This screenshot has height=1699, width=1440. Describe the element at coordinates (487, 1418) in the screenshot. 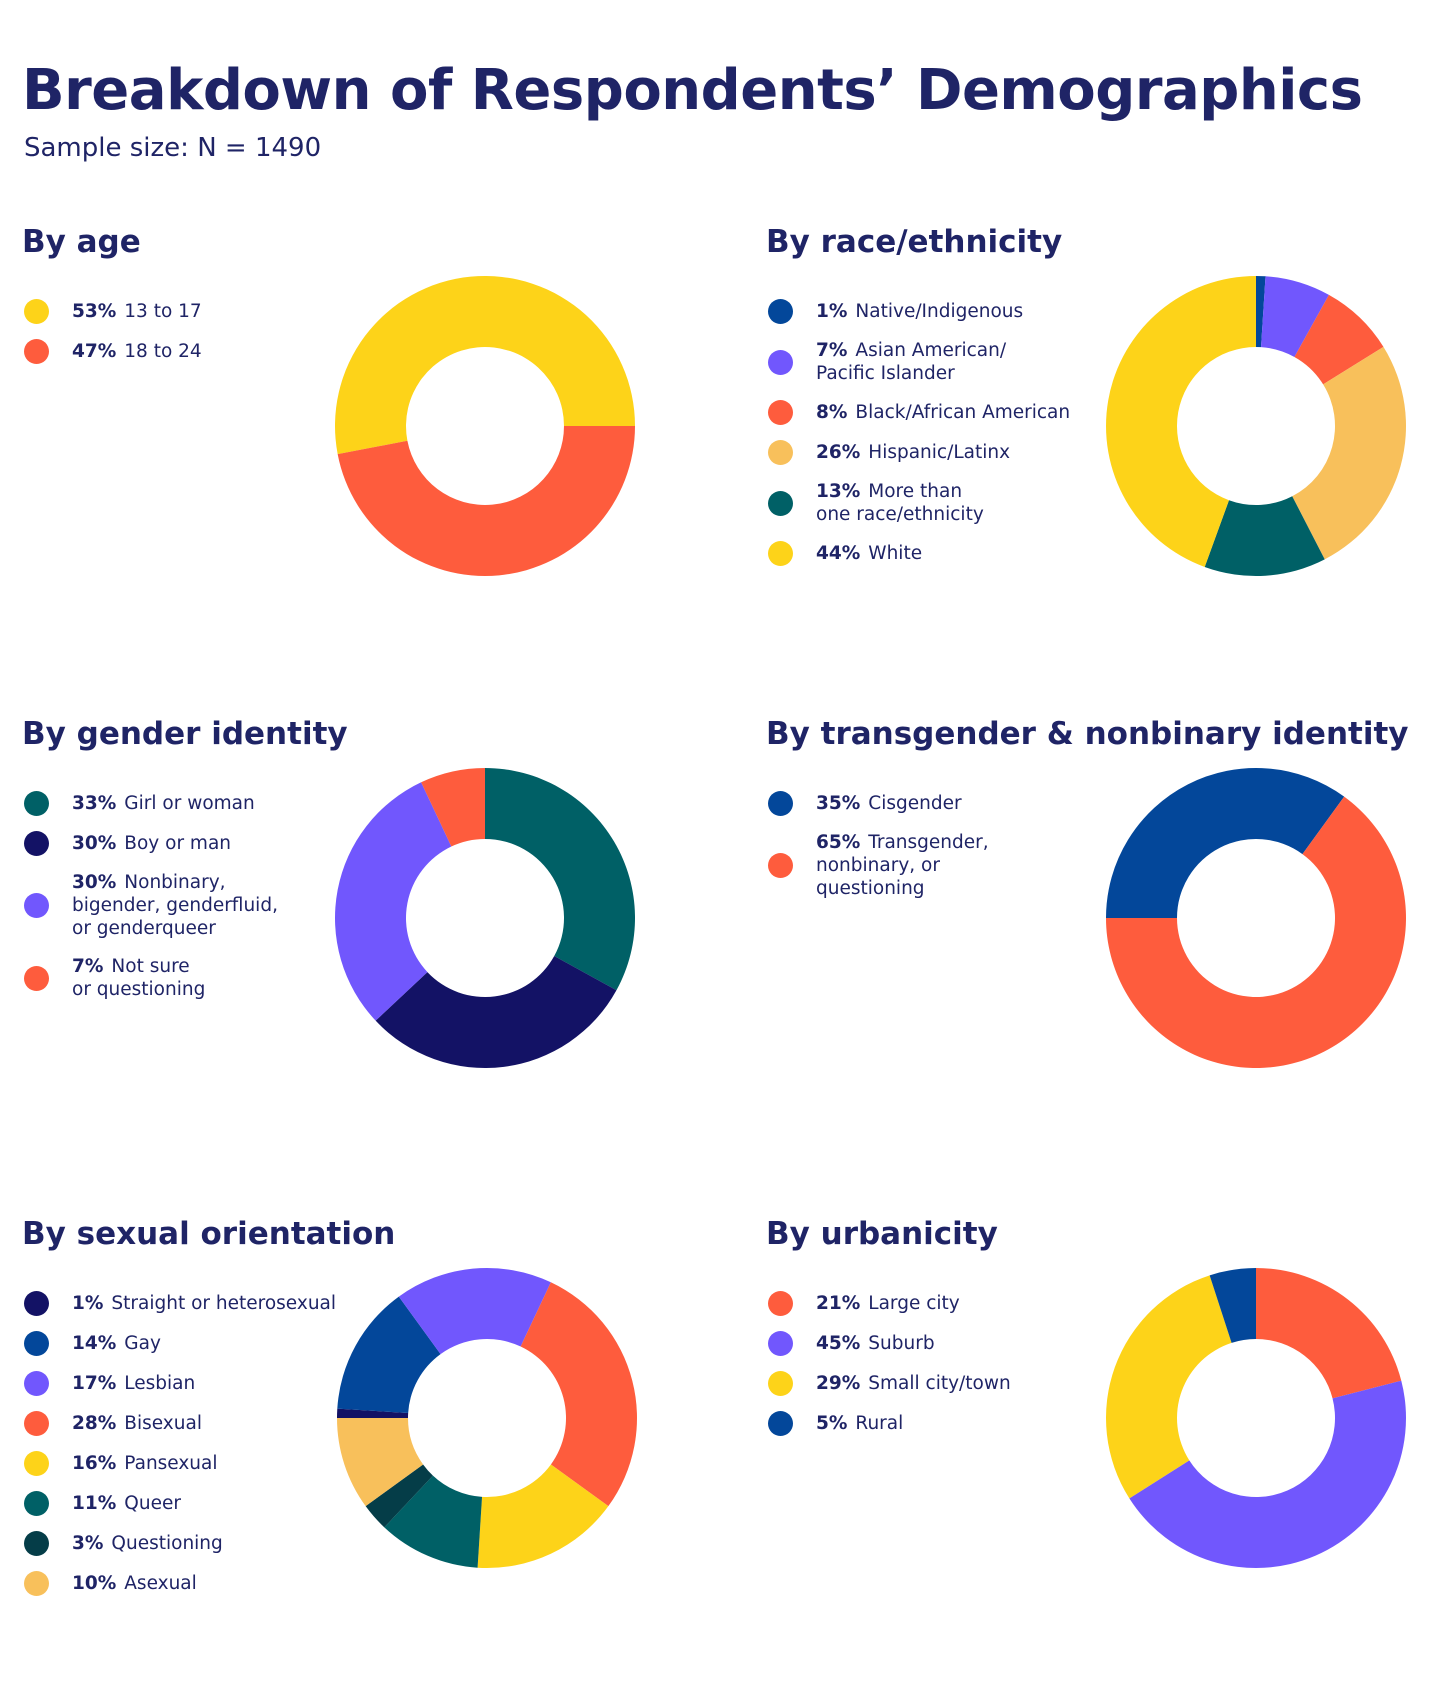

I see `donut-sexual-orientation` at that location.